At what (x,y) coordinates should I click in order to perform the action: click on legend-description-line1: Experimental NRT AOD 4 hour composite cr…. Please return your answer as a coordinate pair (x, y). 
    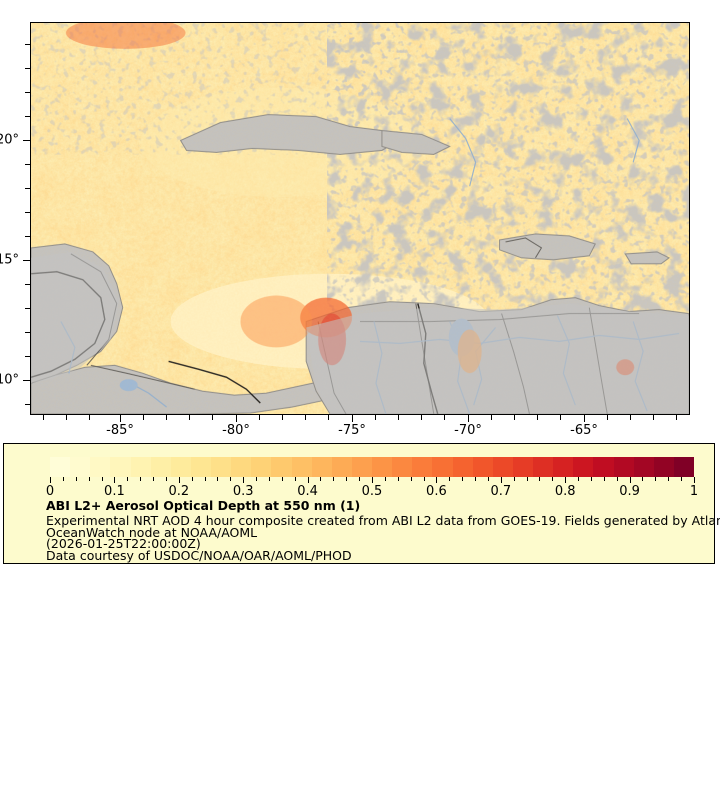
    Looking at the image, I should click on (383, 520).